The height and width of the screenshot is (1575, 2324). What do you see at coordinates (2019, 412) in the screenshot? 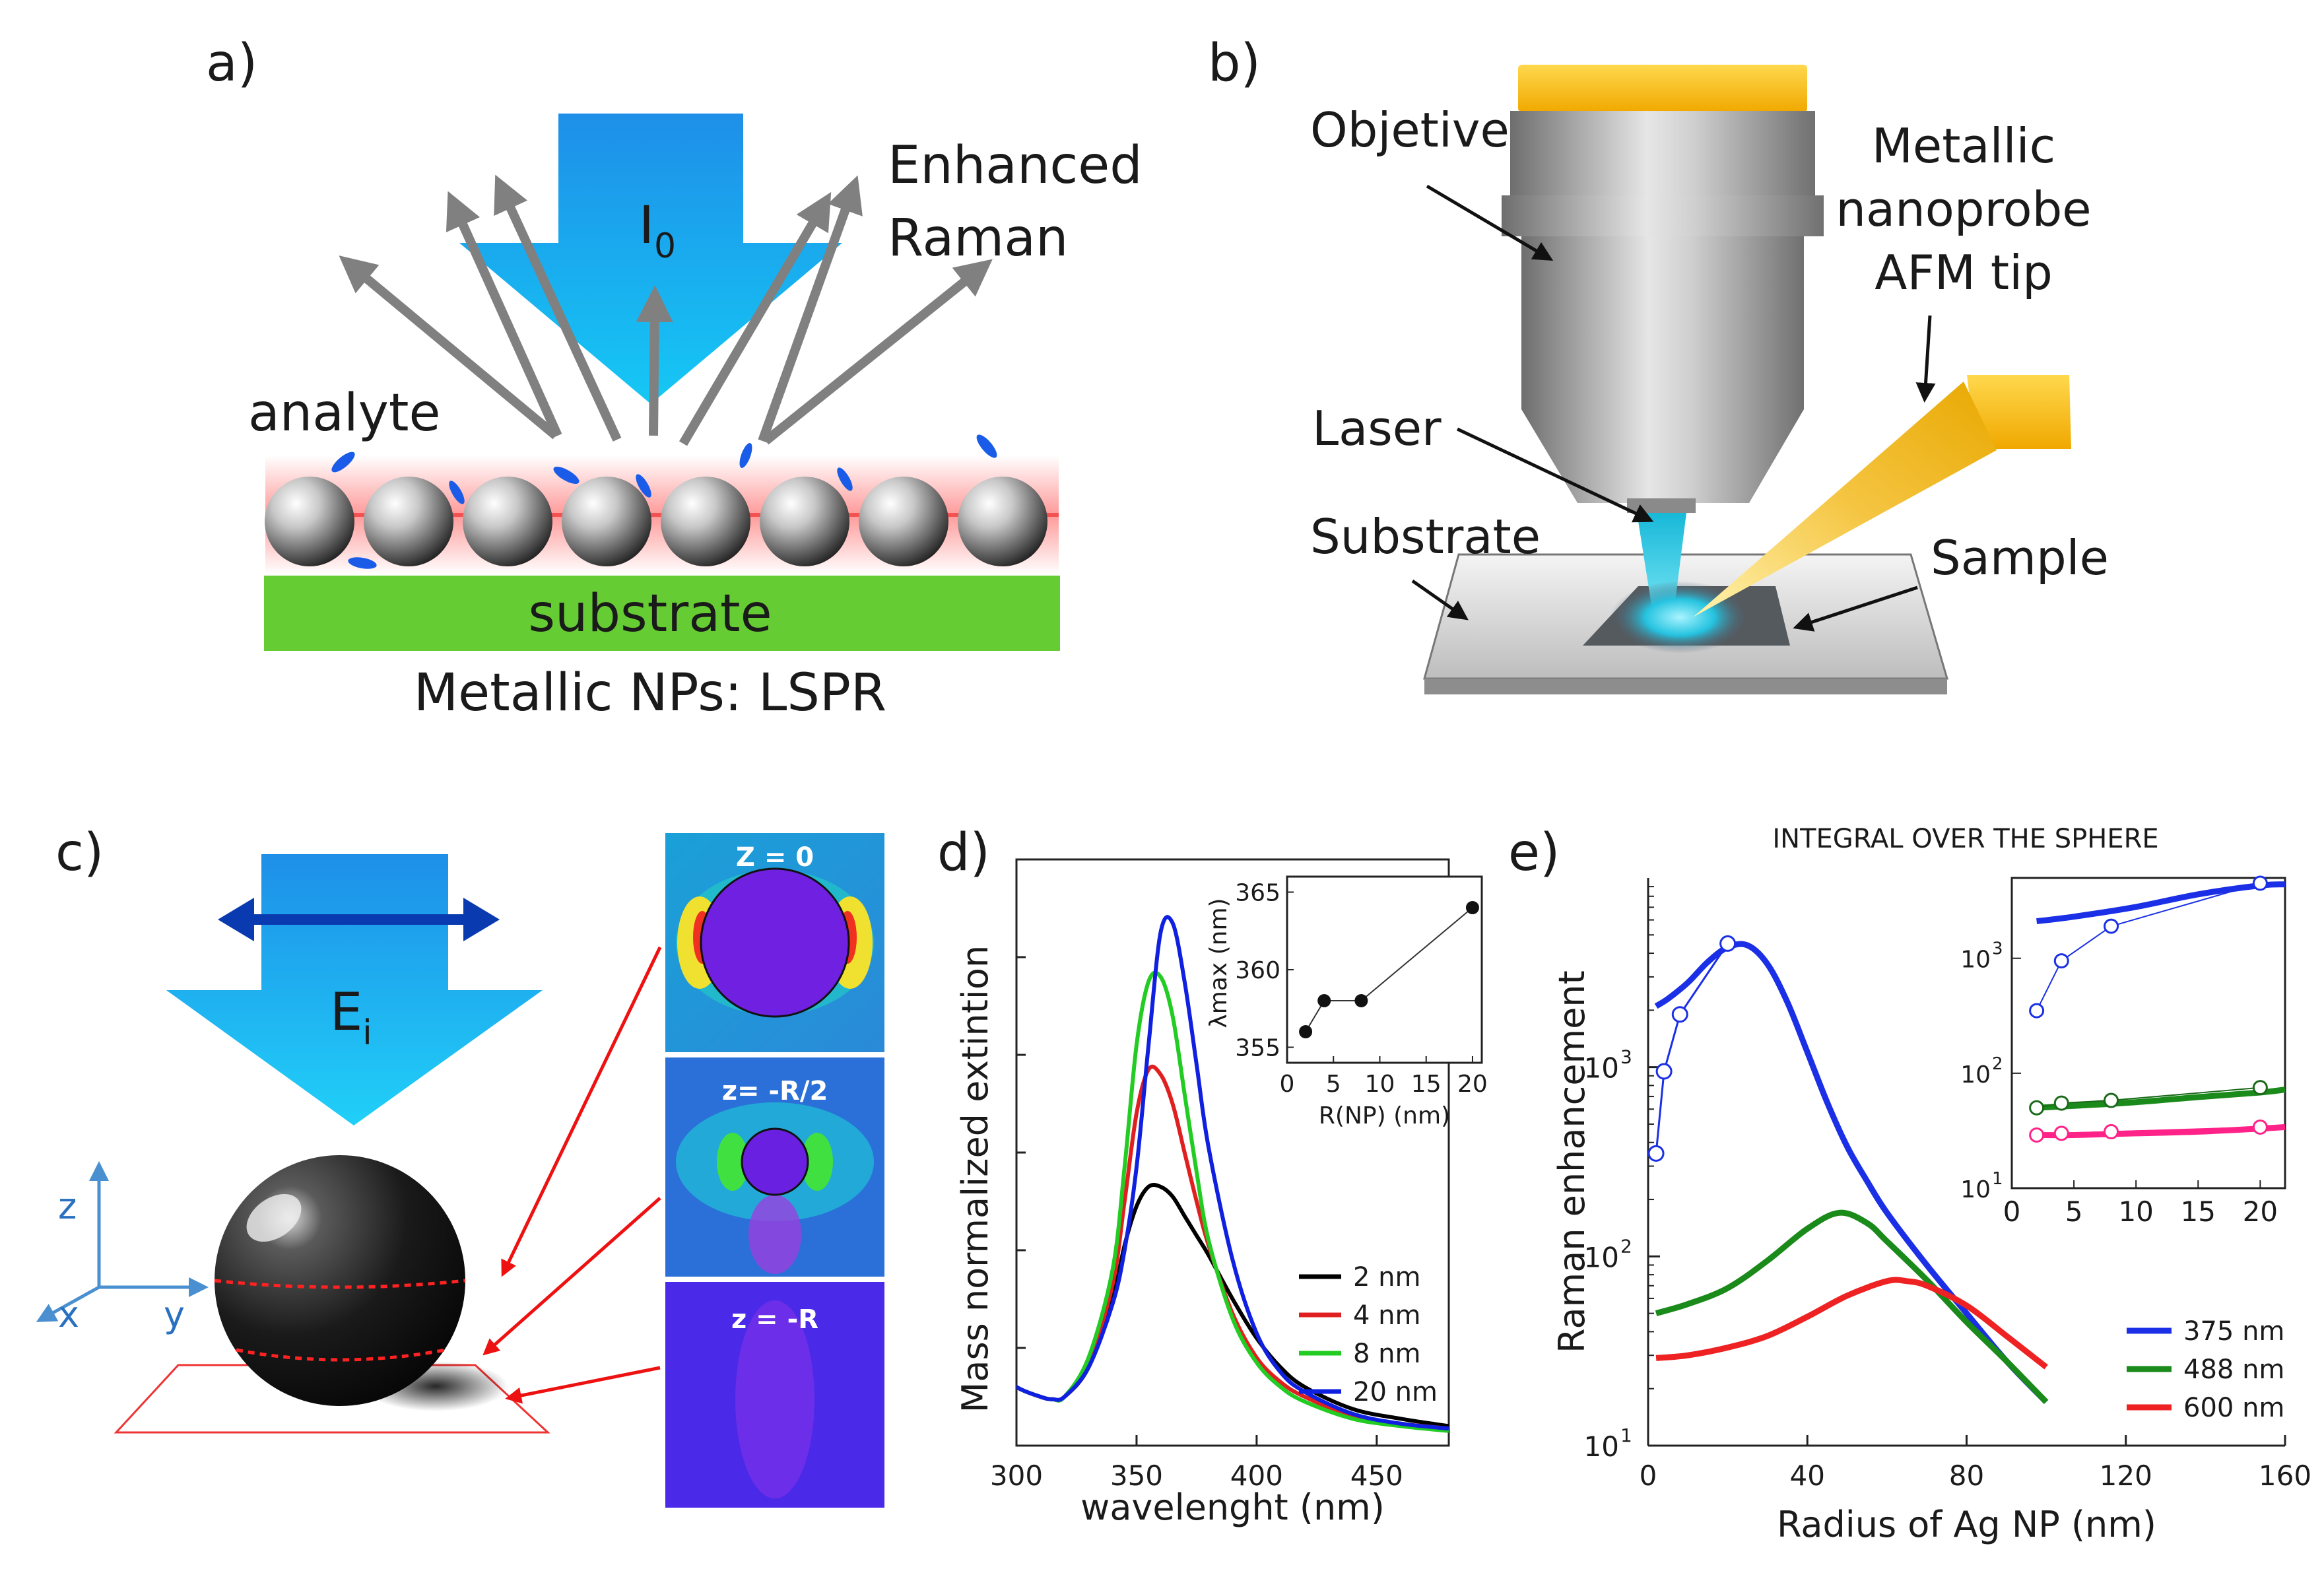
I see `afm-cantilever` at bounding box center [2019, 412].